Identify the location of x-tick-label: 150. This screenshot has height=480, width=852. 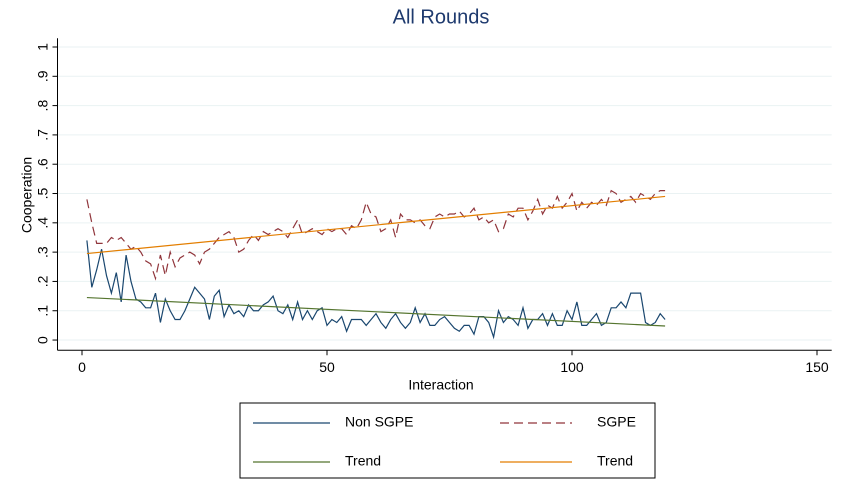
(817, 367).